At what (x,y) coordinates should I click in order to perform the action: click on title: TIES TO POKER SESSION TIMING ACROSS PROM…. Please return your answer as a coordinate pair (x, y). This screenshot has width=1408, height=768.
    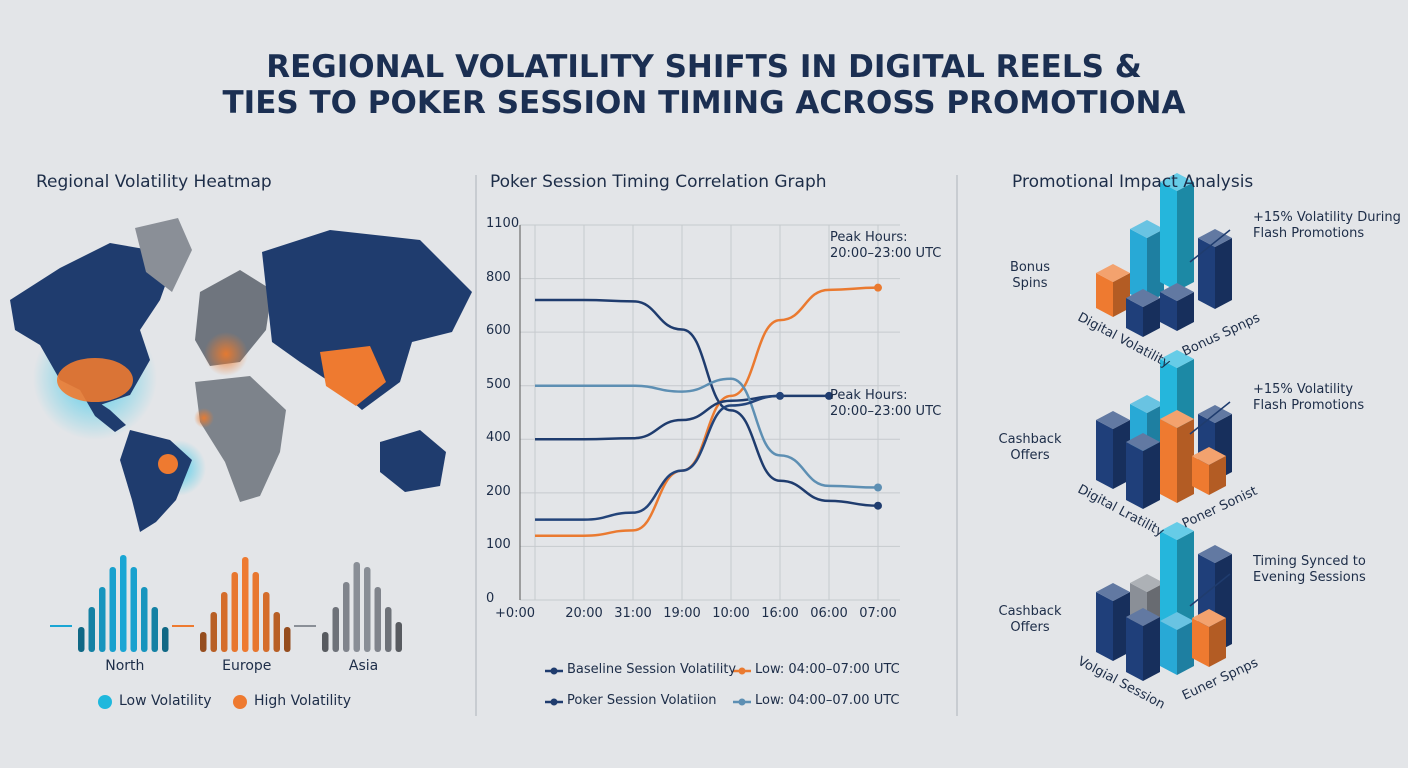
    Looking at the image, I should click on (704, 103).